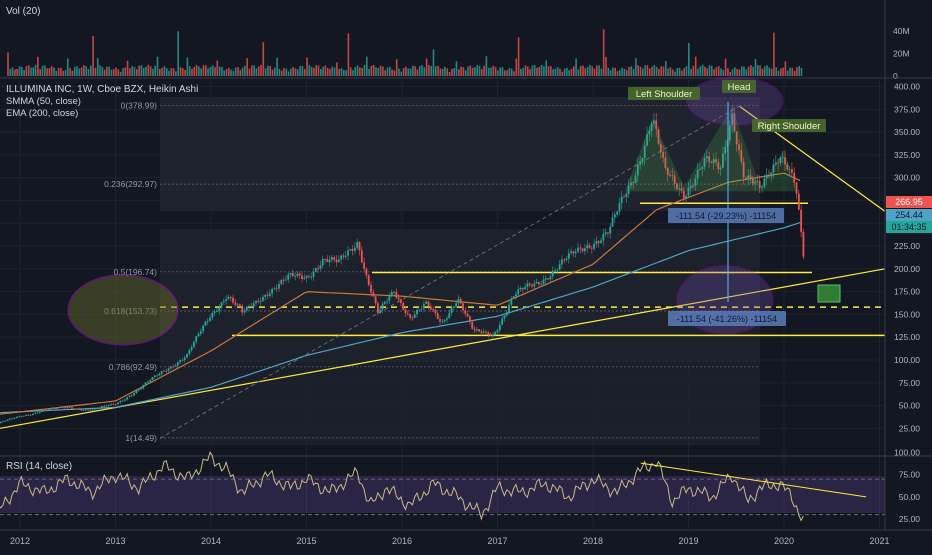 The height and width of the screenshot is (555, 932). I want to click on fib-level-label: 0.236(292.97), so click(130, 184).